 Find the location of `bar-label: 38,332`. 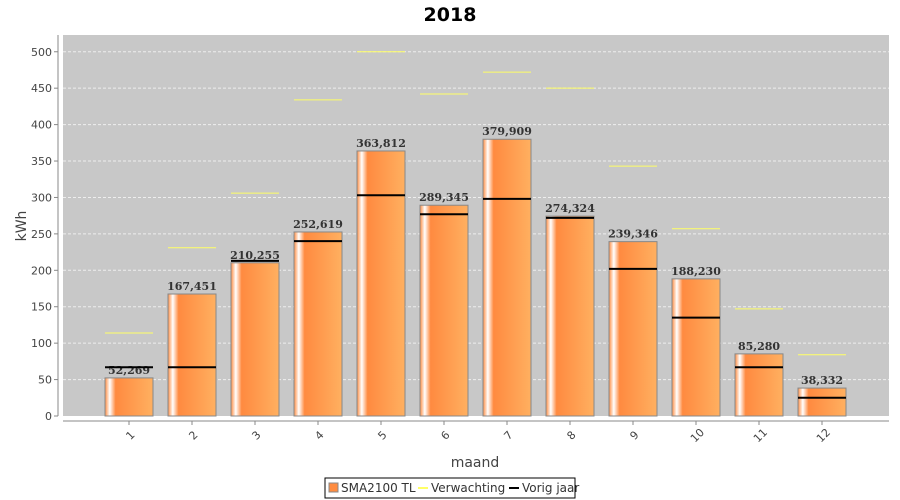

bar-label: 38,332 is located at coordinates (822, 380).